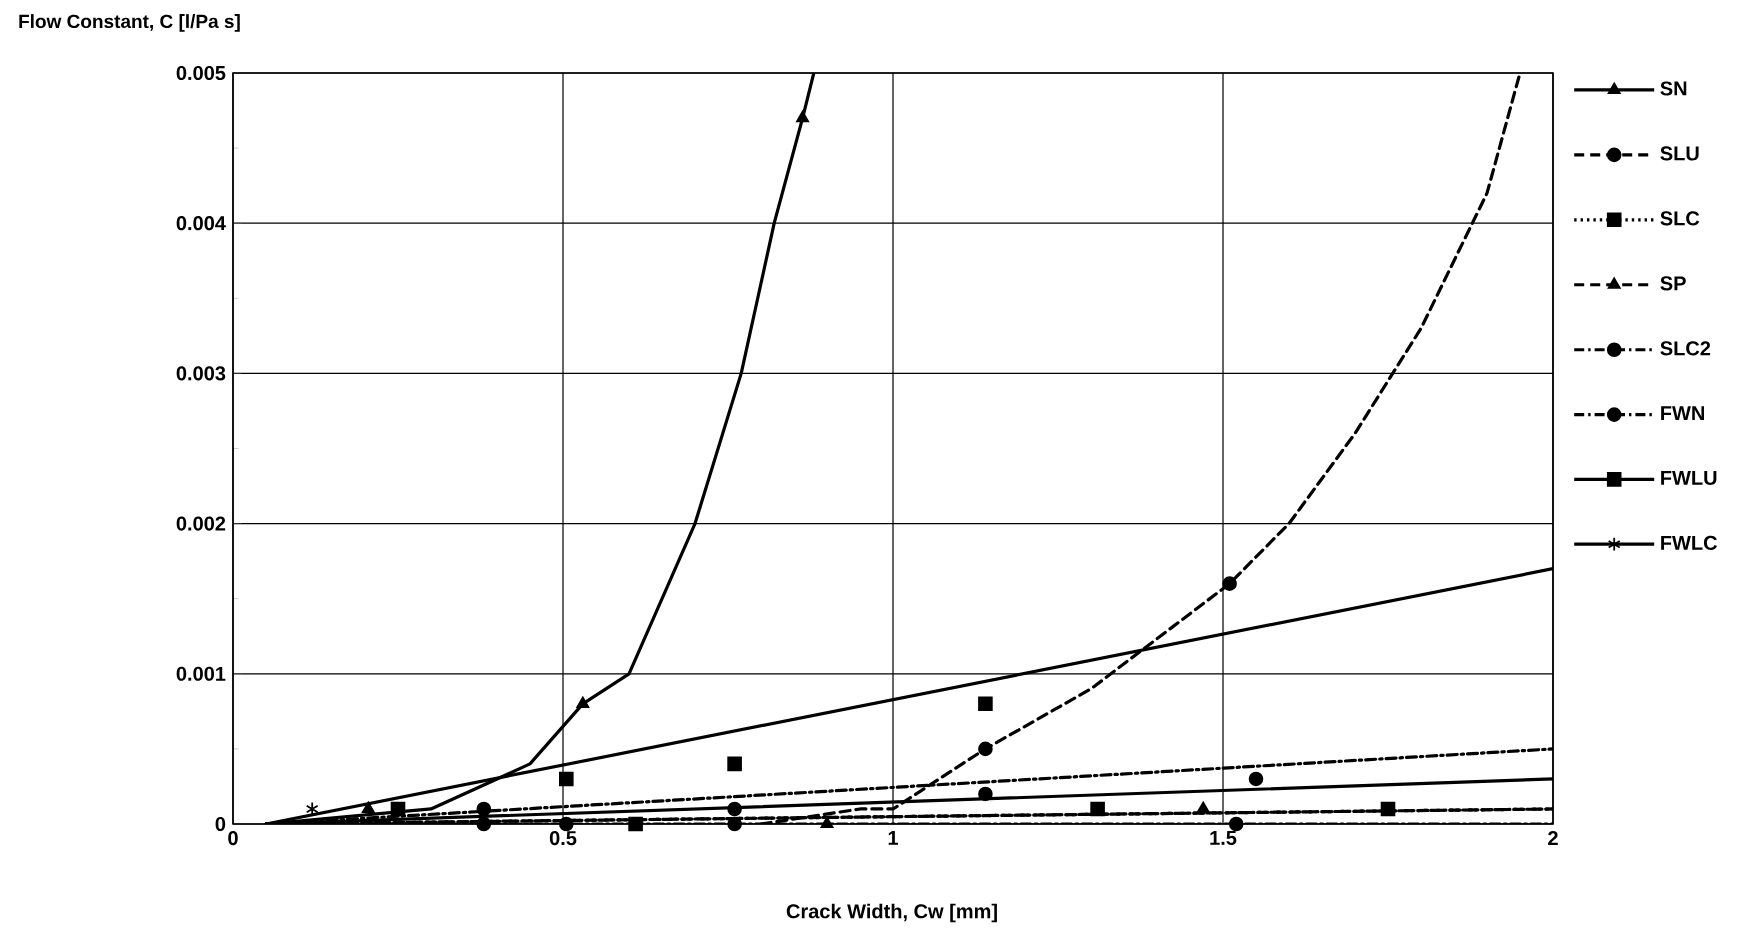 The width and height of the screenshot is (1762, 935). What do you see at coordinates (201, 223) in the screenshot?
I see `y-tick-label: 0.004` at bounding box center [201, 223].